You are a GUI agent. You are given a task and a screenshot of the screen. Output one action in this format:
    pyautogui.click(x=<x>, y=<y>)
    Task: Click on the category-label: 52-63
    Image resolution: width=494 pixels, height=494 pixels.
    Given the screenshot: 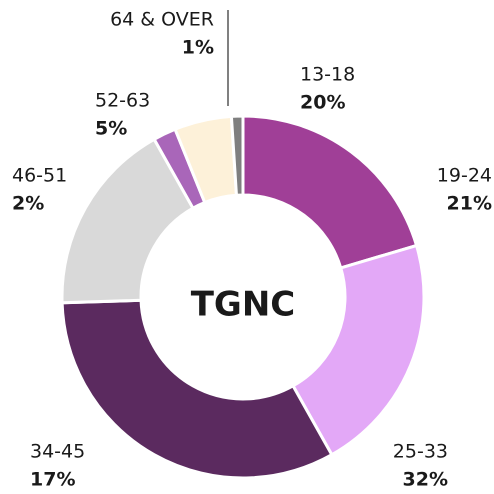 What is the action you would take?
    pyautogui.click(x=122, y=101)
    